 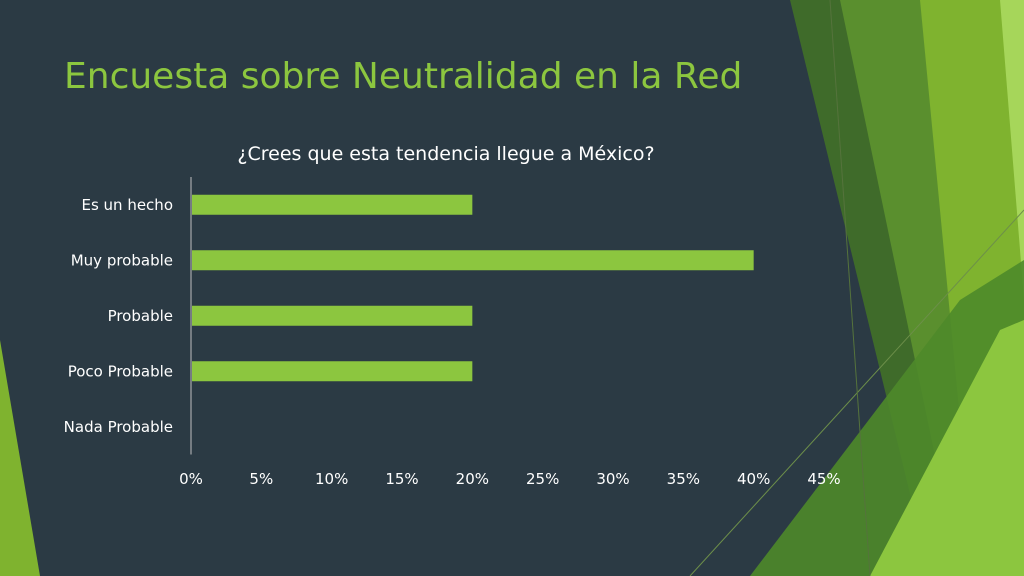 I want to click on x-tick-label: 5%, so click(x=261, y=479).